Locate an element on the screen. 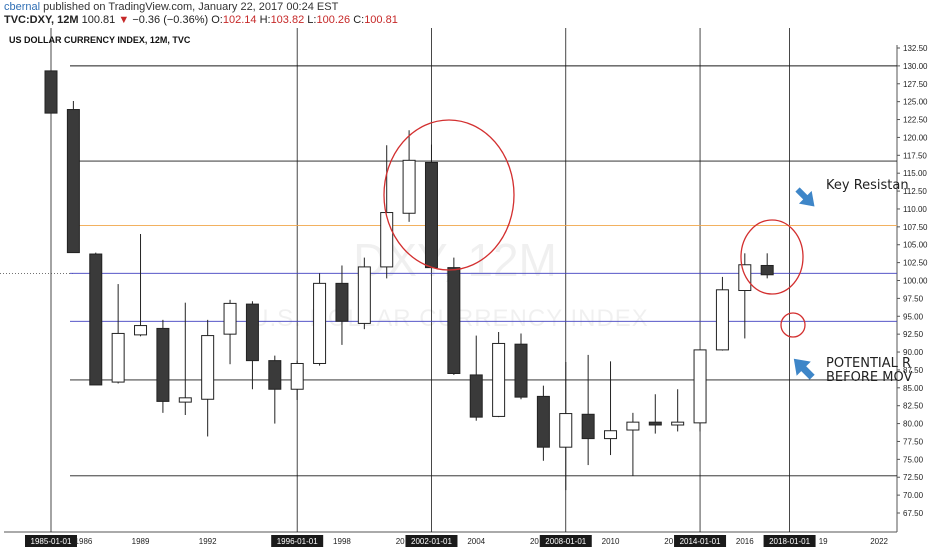  x-tick-label: 1989 is located at coordinates (141, 541).